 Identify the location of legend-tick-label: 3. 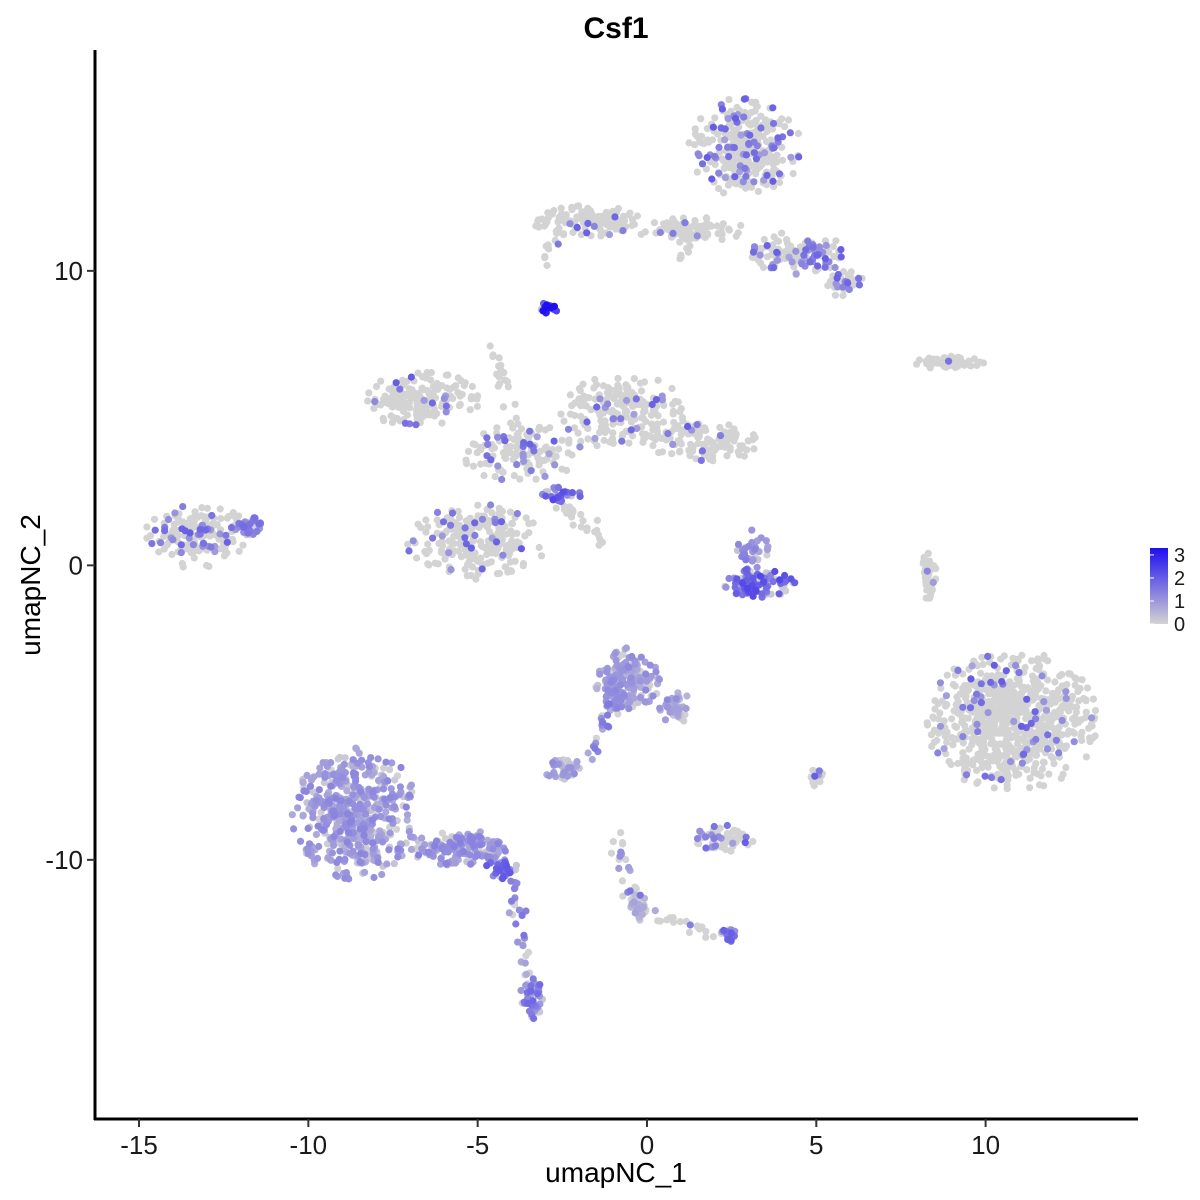
(1179, 556).